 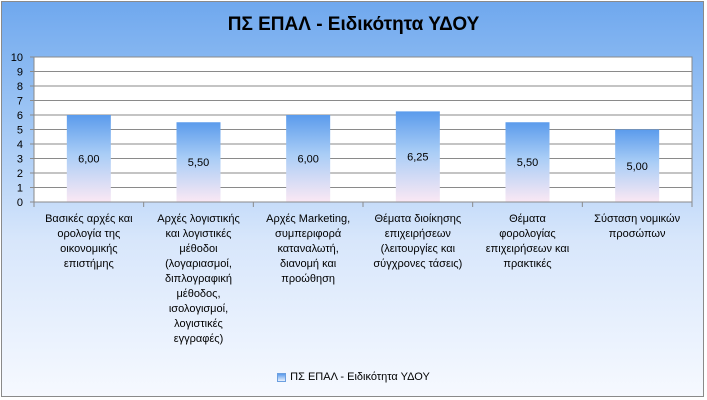 I want to click on x-category-label-line: επιχειρήσεων, so click(x=417, y=234).